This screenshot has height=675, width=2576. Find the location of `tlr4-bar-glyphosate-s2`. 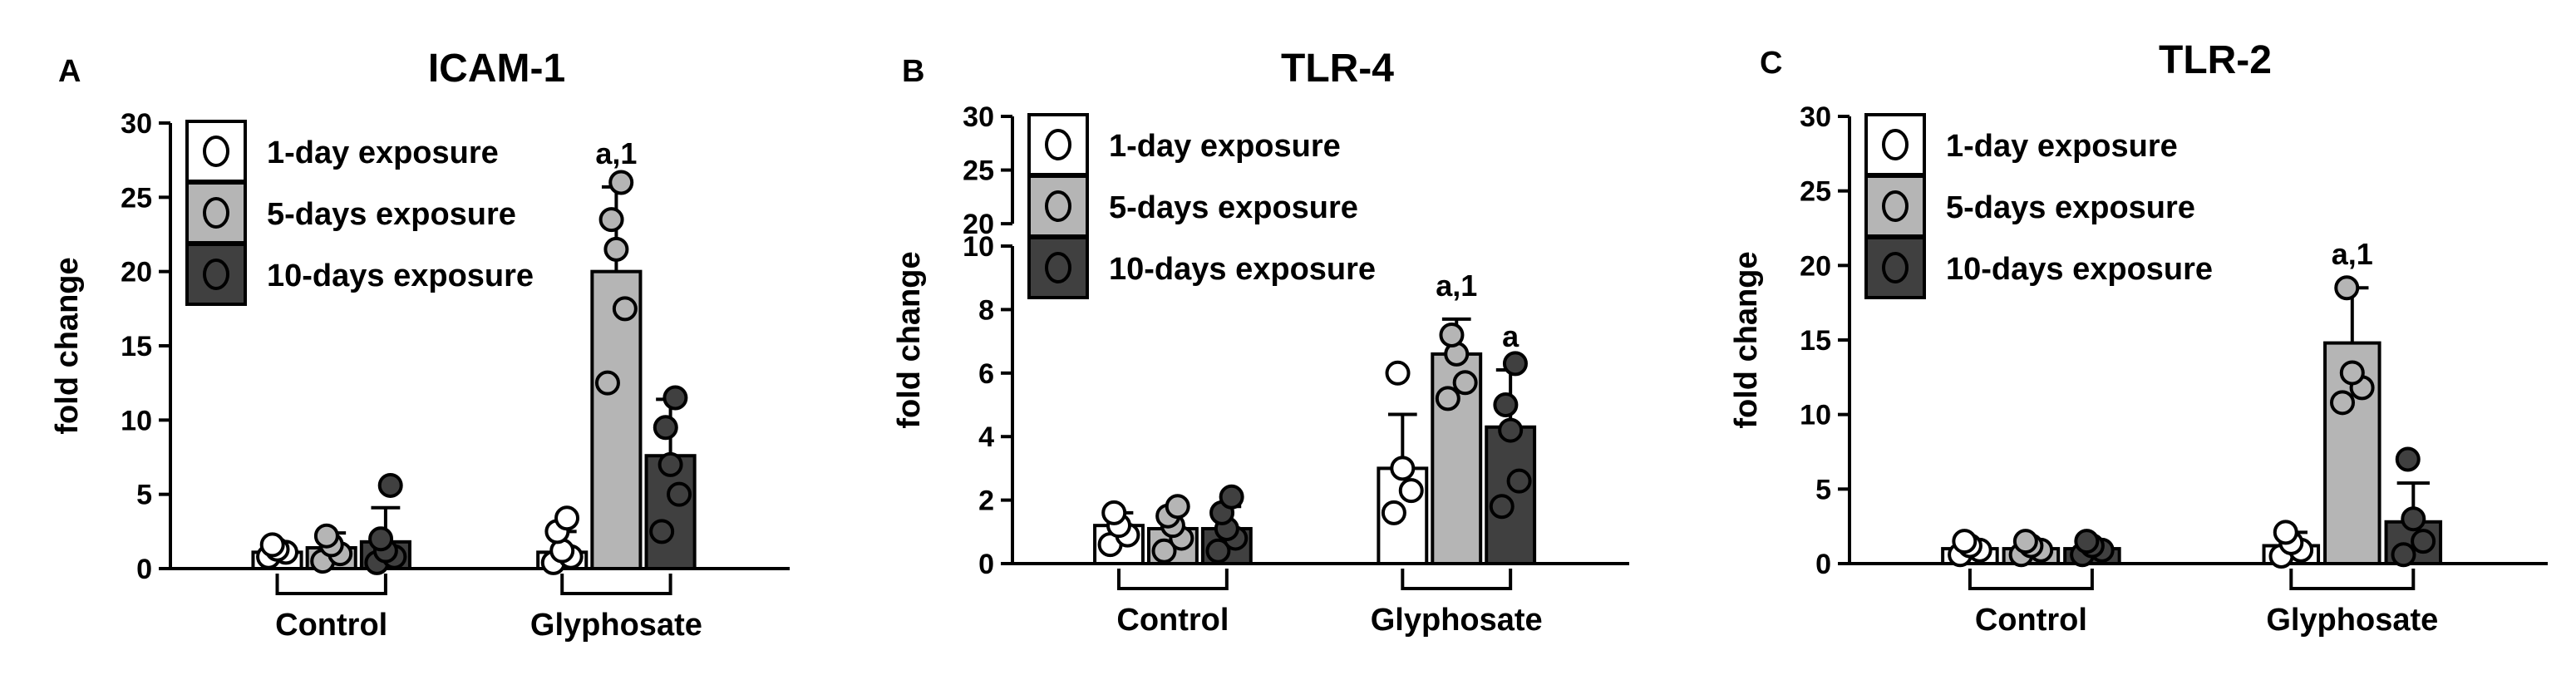

tlr4-bar-glyphosate-s2 is located at coordinates (1511, 495).